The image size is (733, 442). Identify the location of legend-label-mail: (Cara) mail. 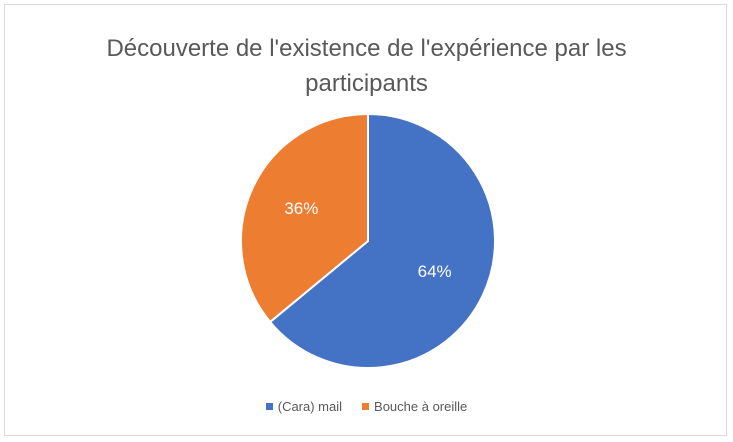
(310, 406).